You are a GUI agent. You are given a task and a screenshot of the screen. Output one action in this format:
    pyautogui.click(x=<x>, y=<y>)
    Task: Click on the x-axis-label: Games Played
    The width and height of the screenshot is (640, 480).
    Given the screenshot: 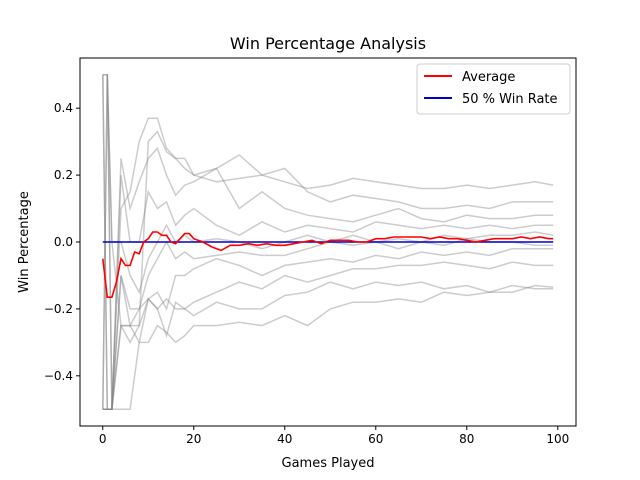 What is the action you would take?
    pyautogui.click(x=328, y=463)
    